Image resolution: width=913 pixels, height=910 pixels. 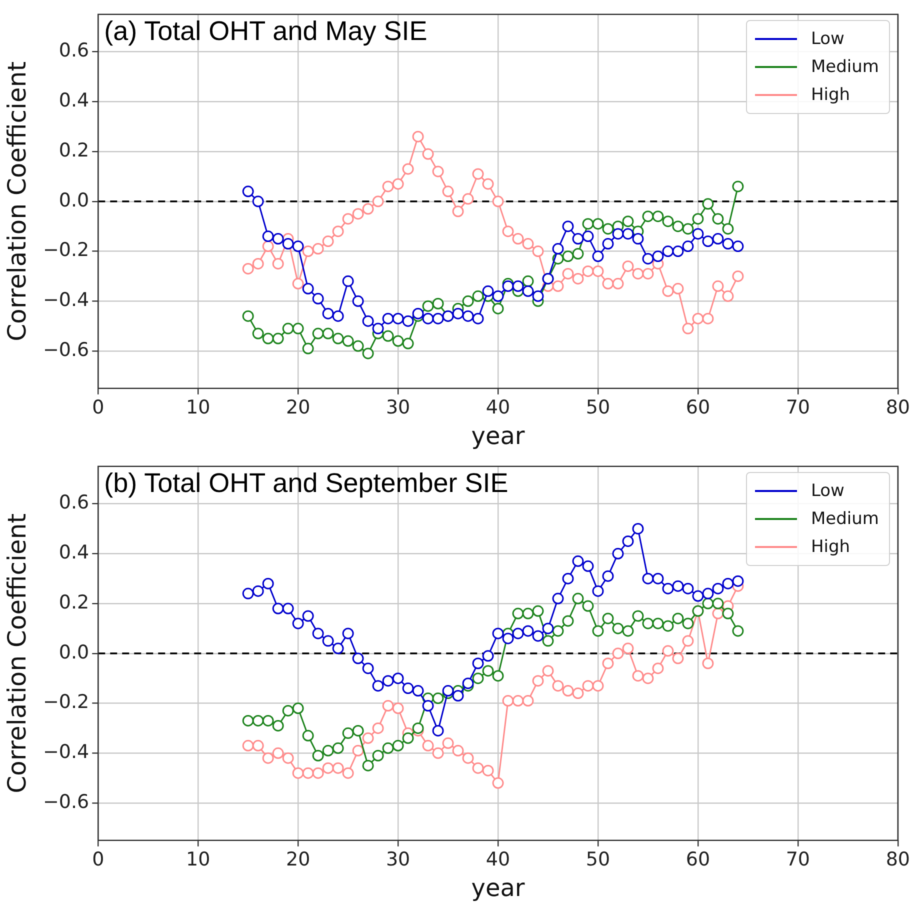 What do you see at coordinates (74, 503) in the screenshot?
I see `y-tick-label: 0.6` at bounding box center [74, 503].